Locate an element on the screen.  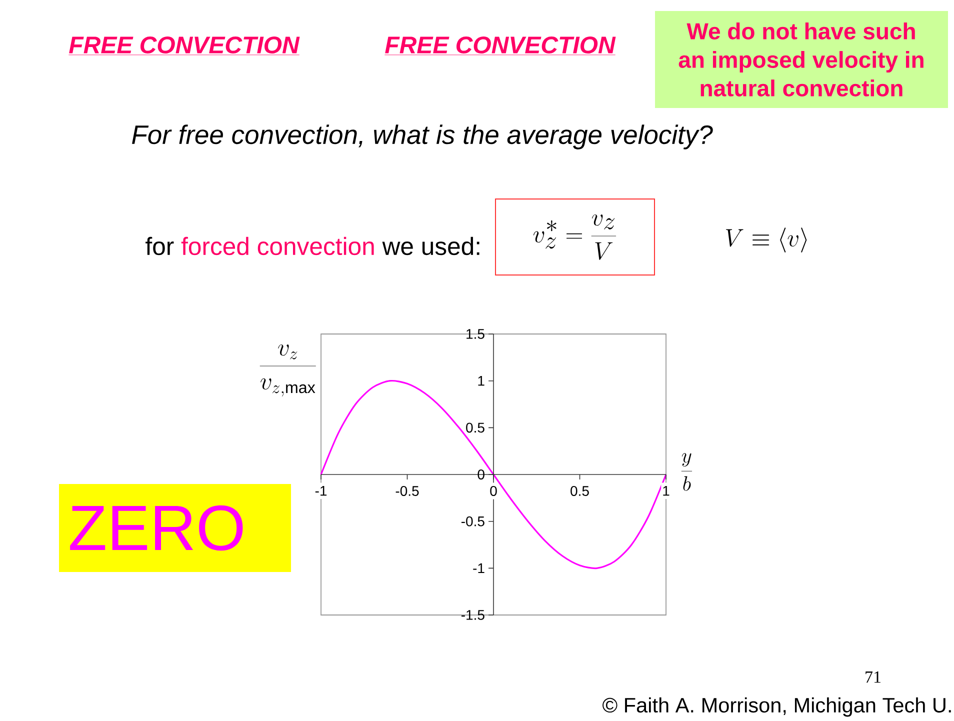
chart-title: FREE CONVECTION is located at coordinates (184, 45).